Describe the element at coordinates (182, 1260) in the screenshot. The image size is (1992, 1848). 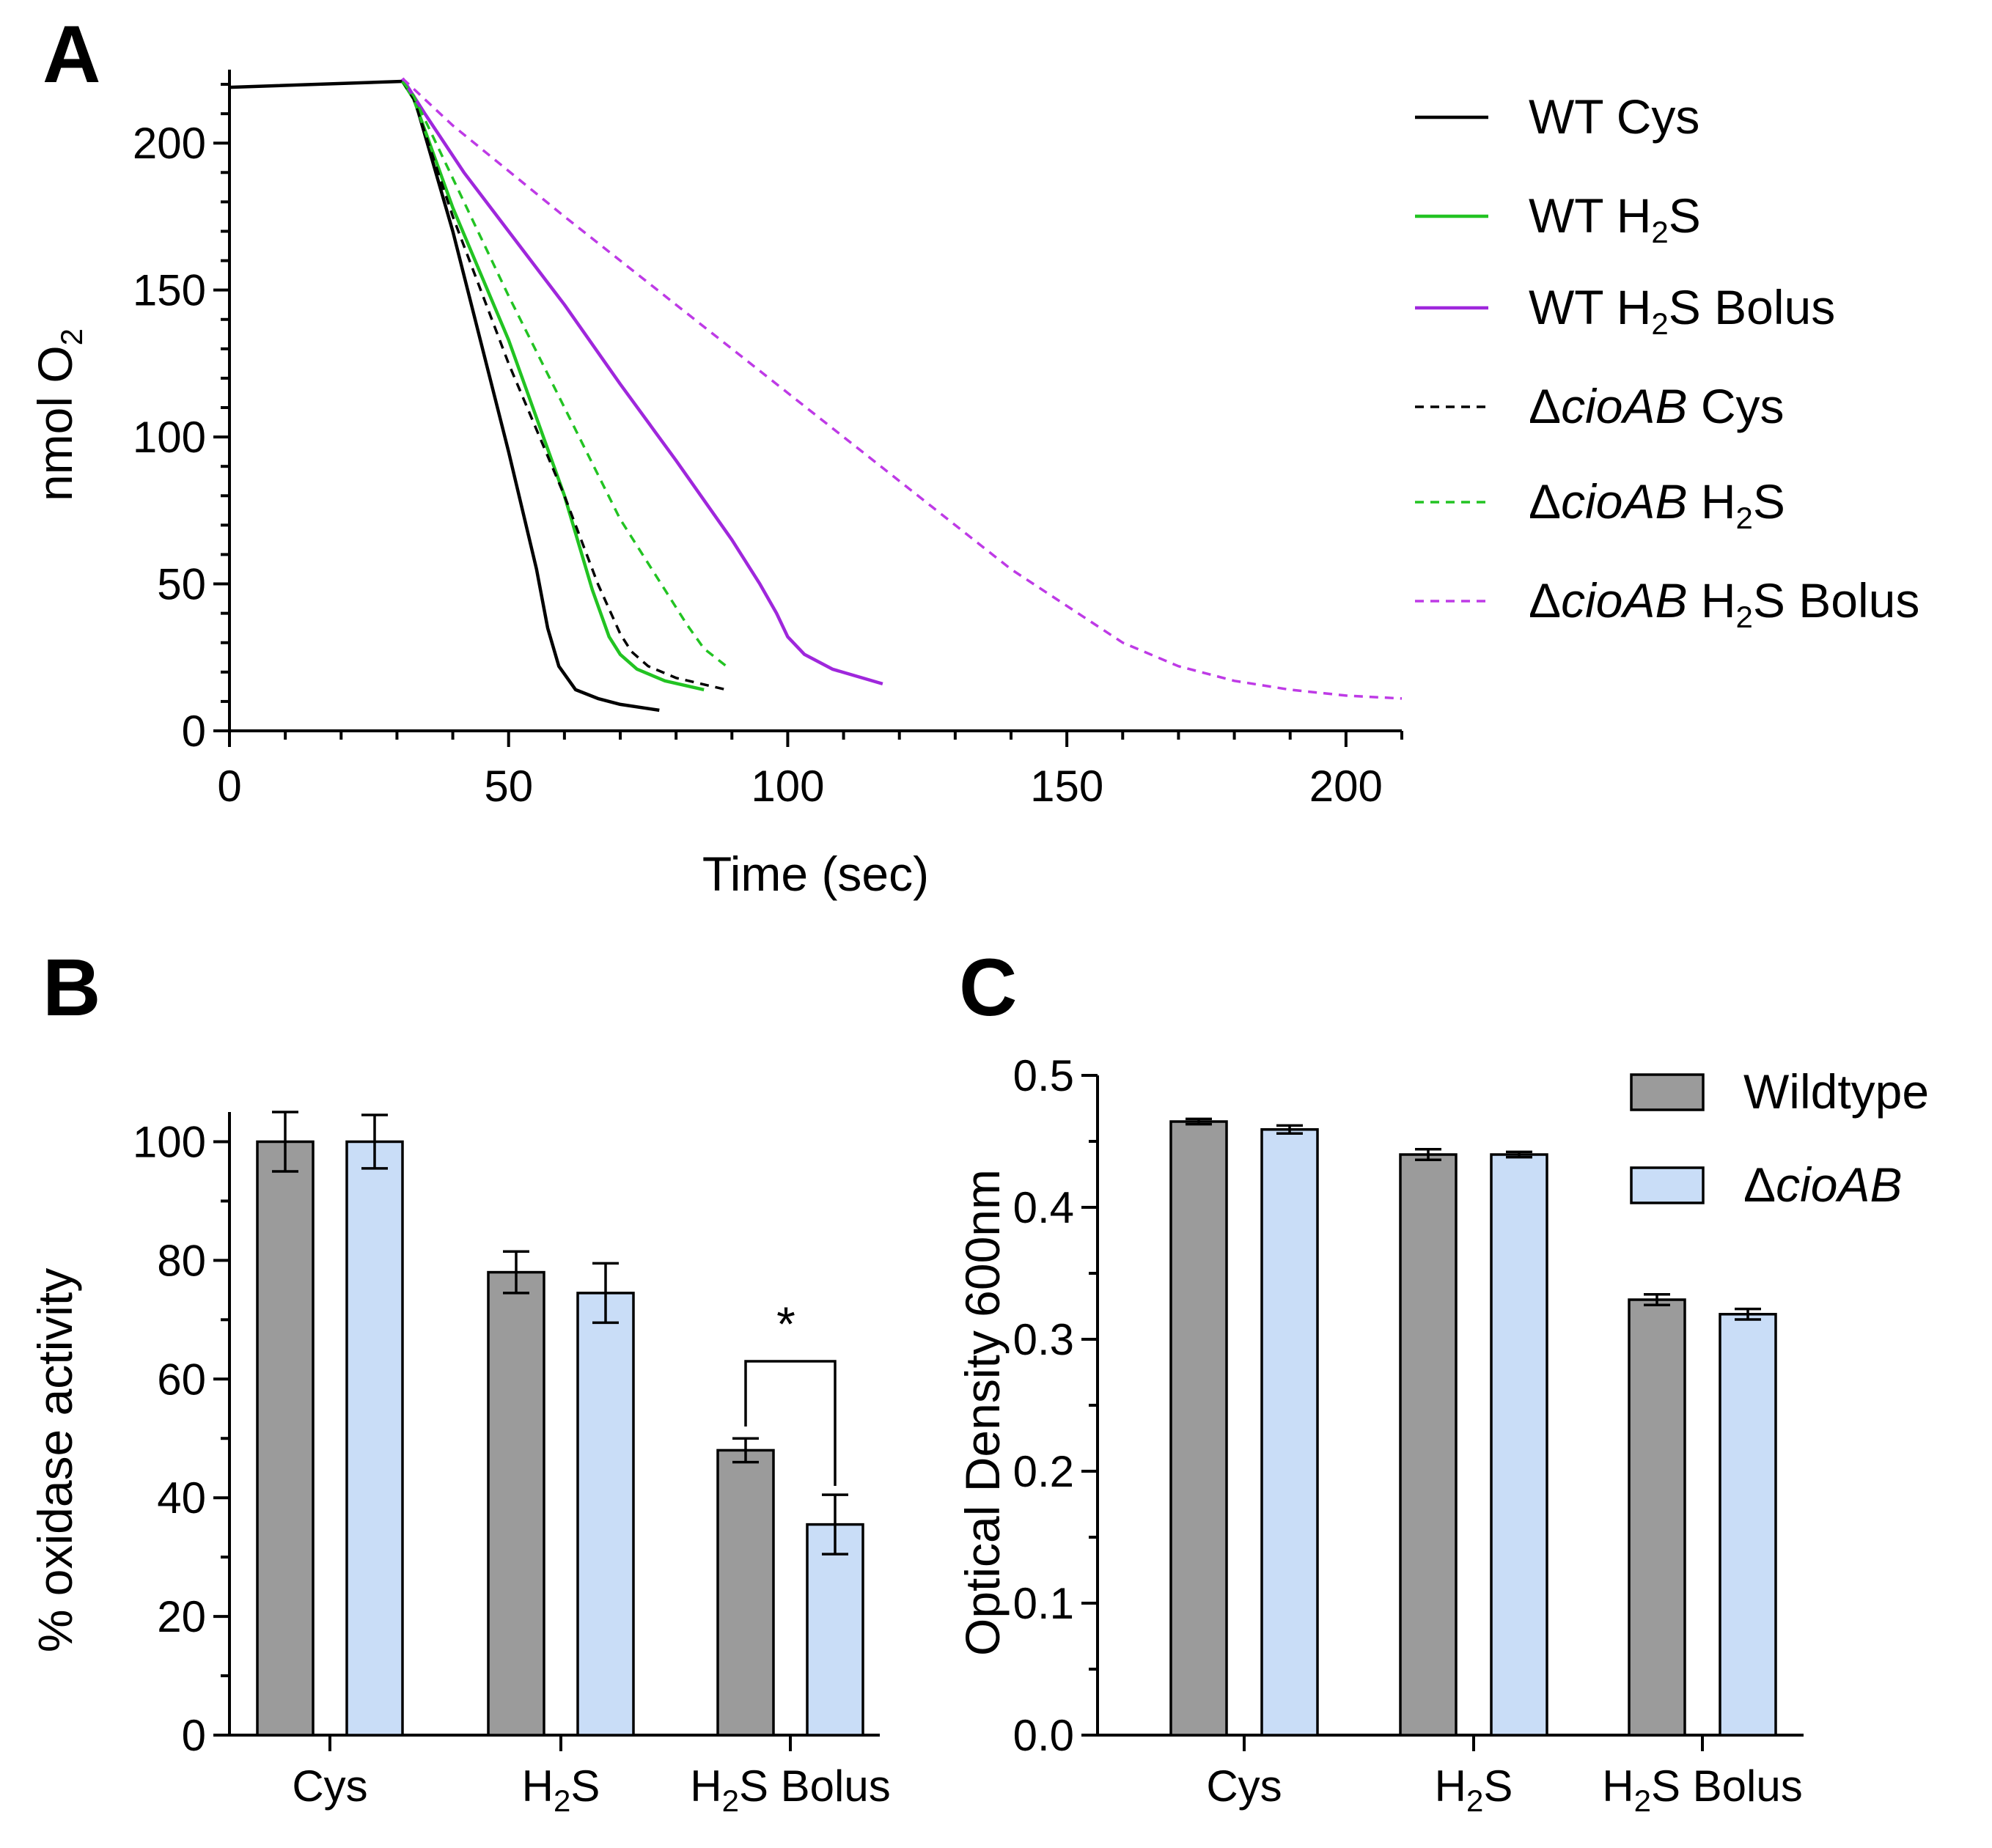
I see `y-tick-label: 80` at that location.